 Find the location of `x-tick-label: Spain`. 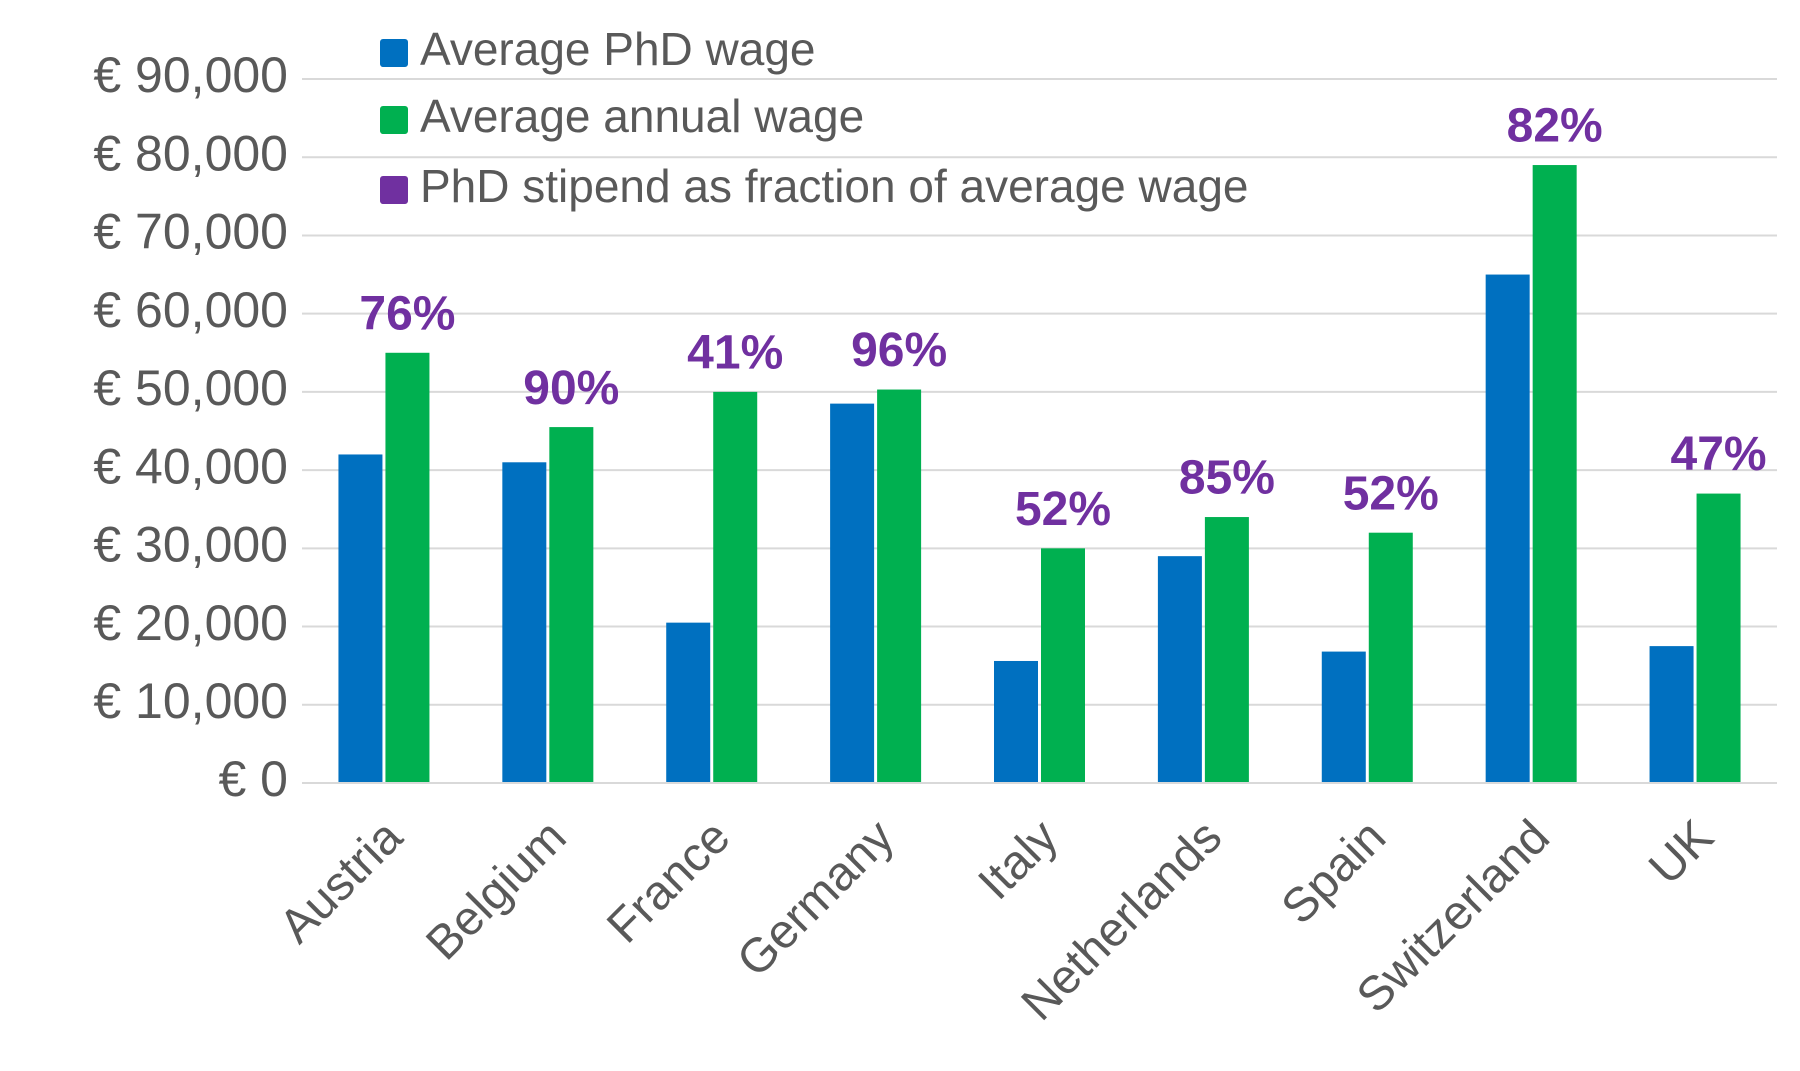

x-tick-label: Spain is located at coordinates (1334, 872).